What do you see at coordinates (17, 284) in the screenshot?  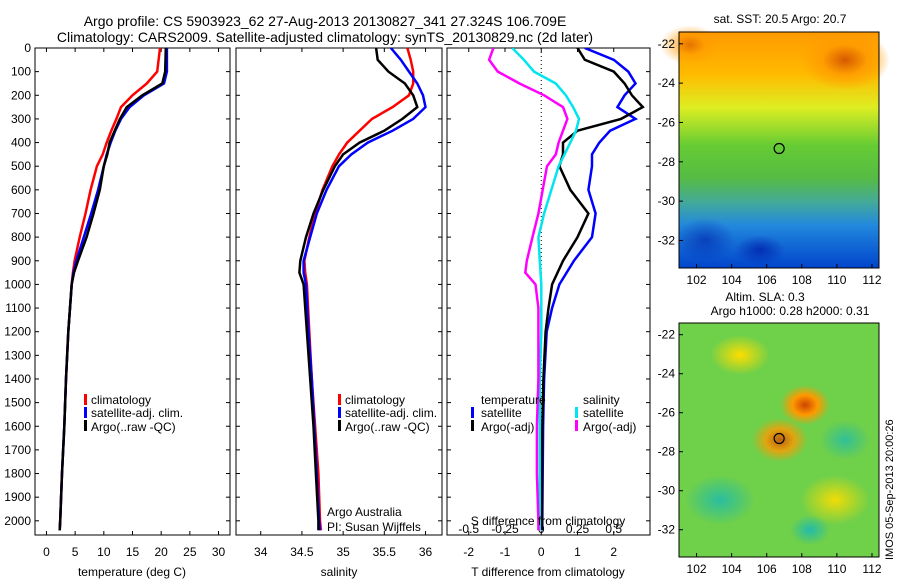 I see `y-tick-label: 1000` at bounding box center [17, 284].